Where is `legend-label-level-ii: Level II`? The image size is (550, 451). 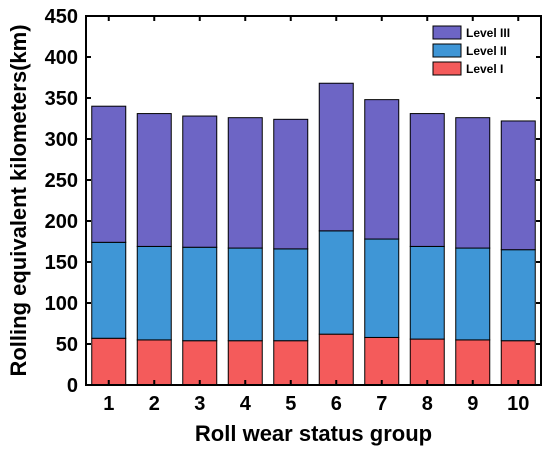
legend-label-level-ii: Level II is located at coordinates (486, 51).